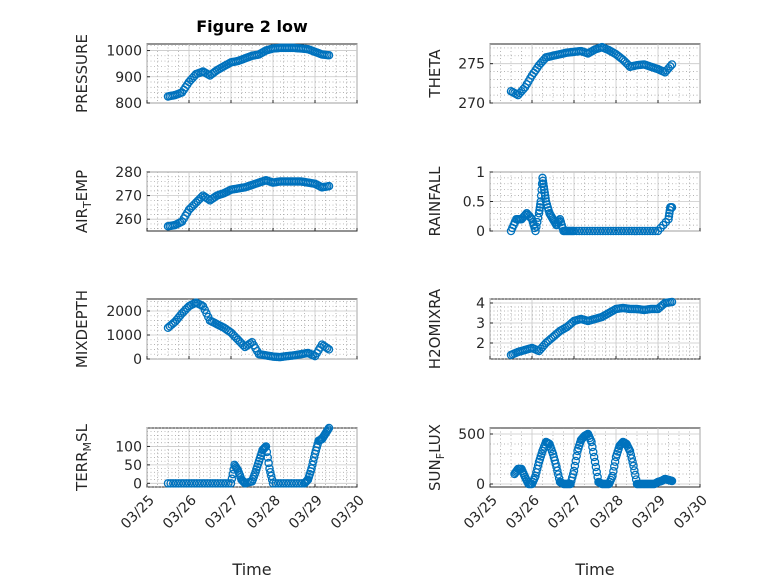 The image size is (778, 583). I want to click on x-tick-label: 03/30, so click(348, 513).